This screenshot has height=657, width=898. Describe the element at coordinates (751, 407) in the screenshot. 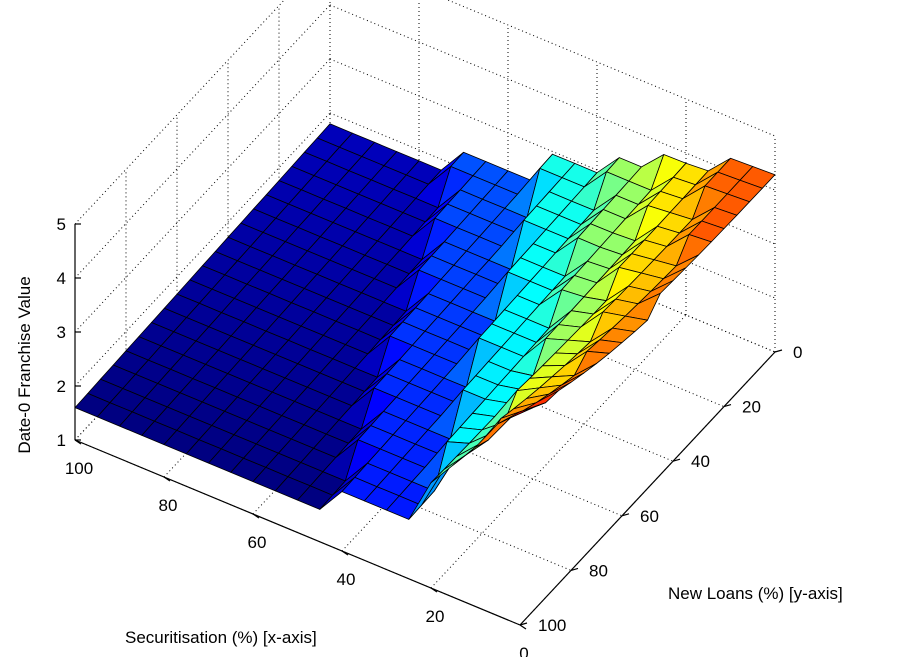

I see `y-tick-label: 20` at that location.